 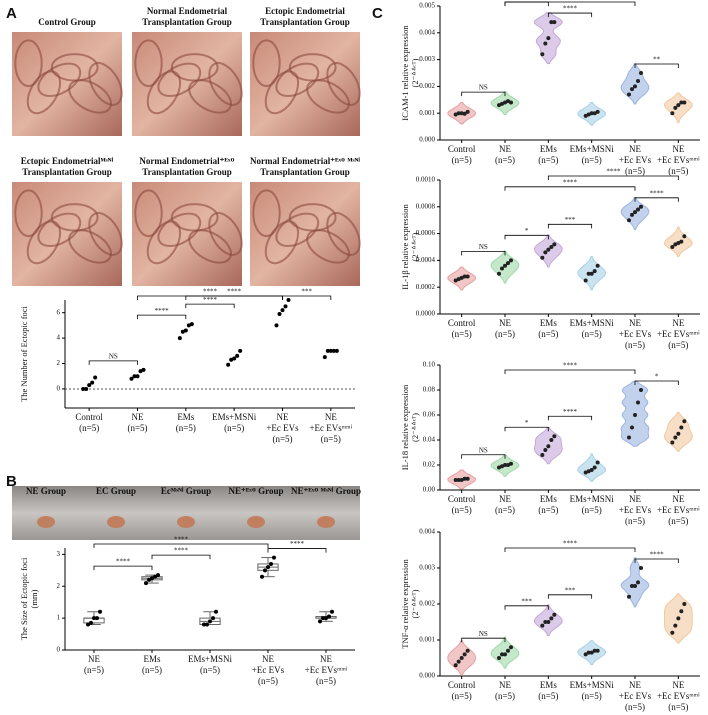 I want to click on significance-label: *, so click(x=570, y=1).